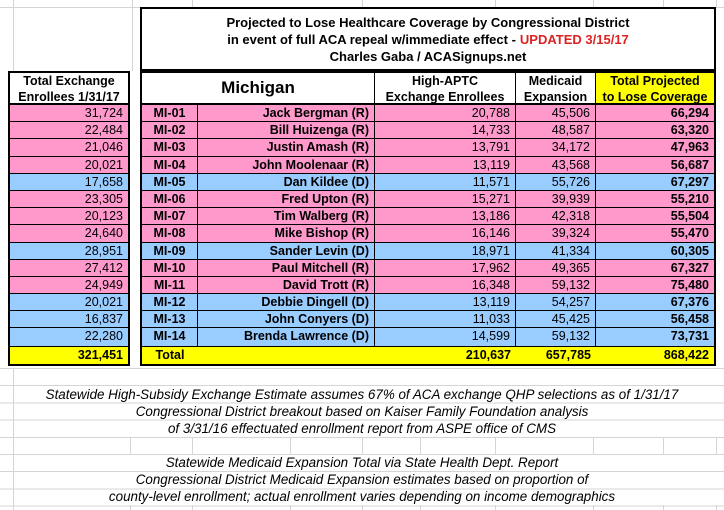  I want to click on medicaid-cell: 39,324, so click(556, 233).